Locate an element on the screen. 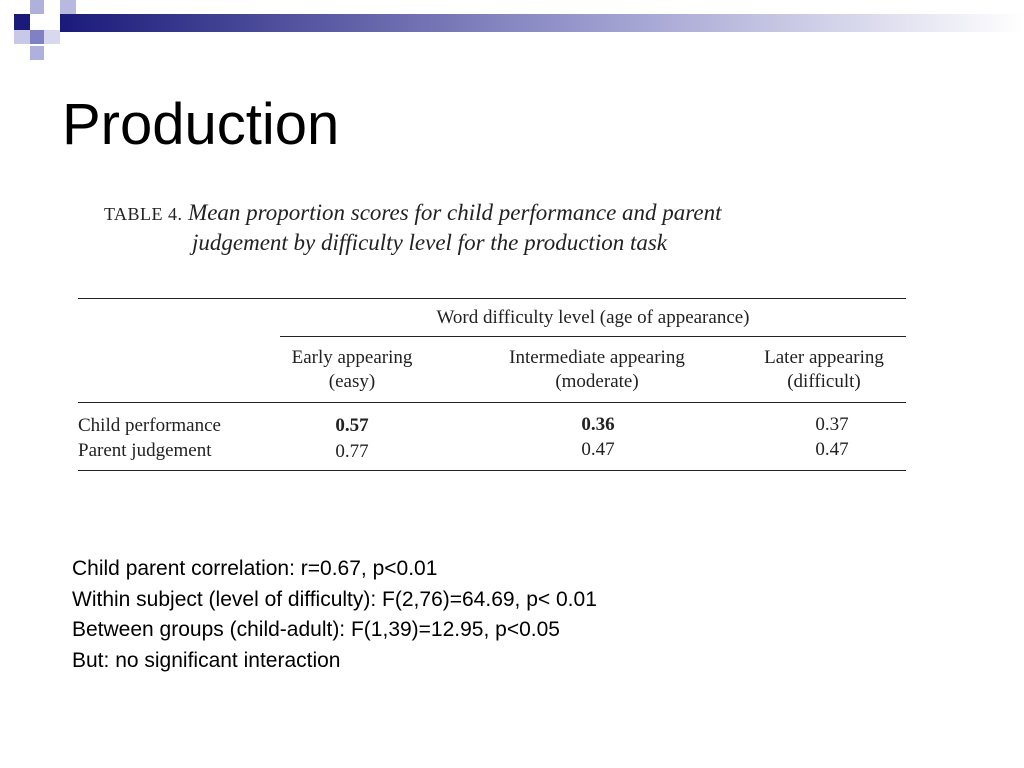  column-header-difficult-line2: (difficult) is located at coordinates (824, 381).